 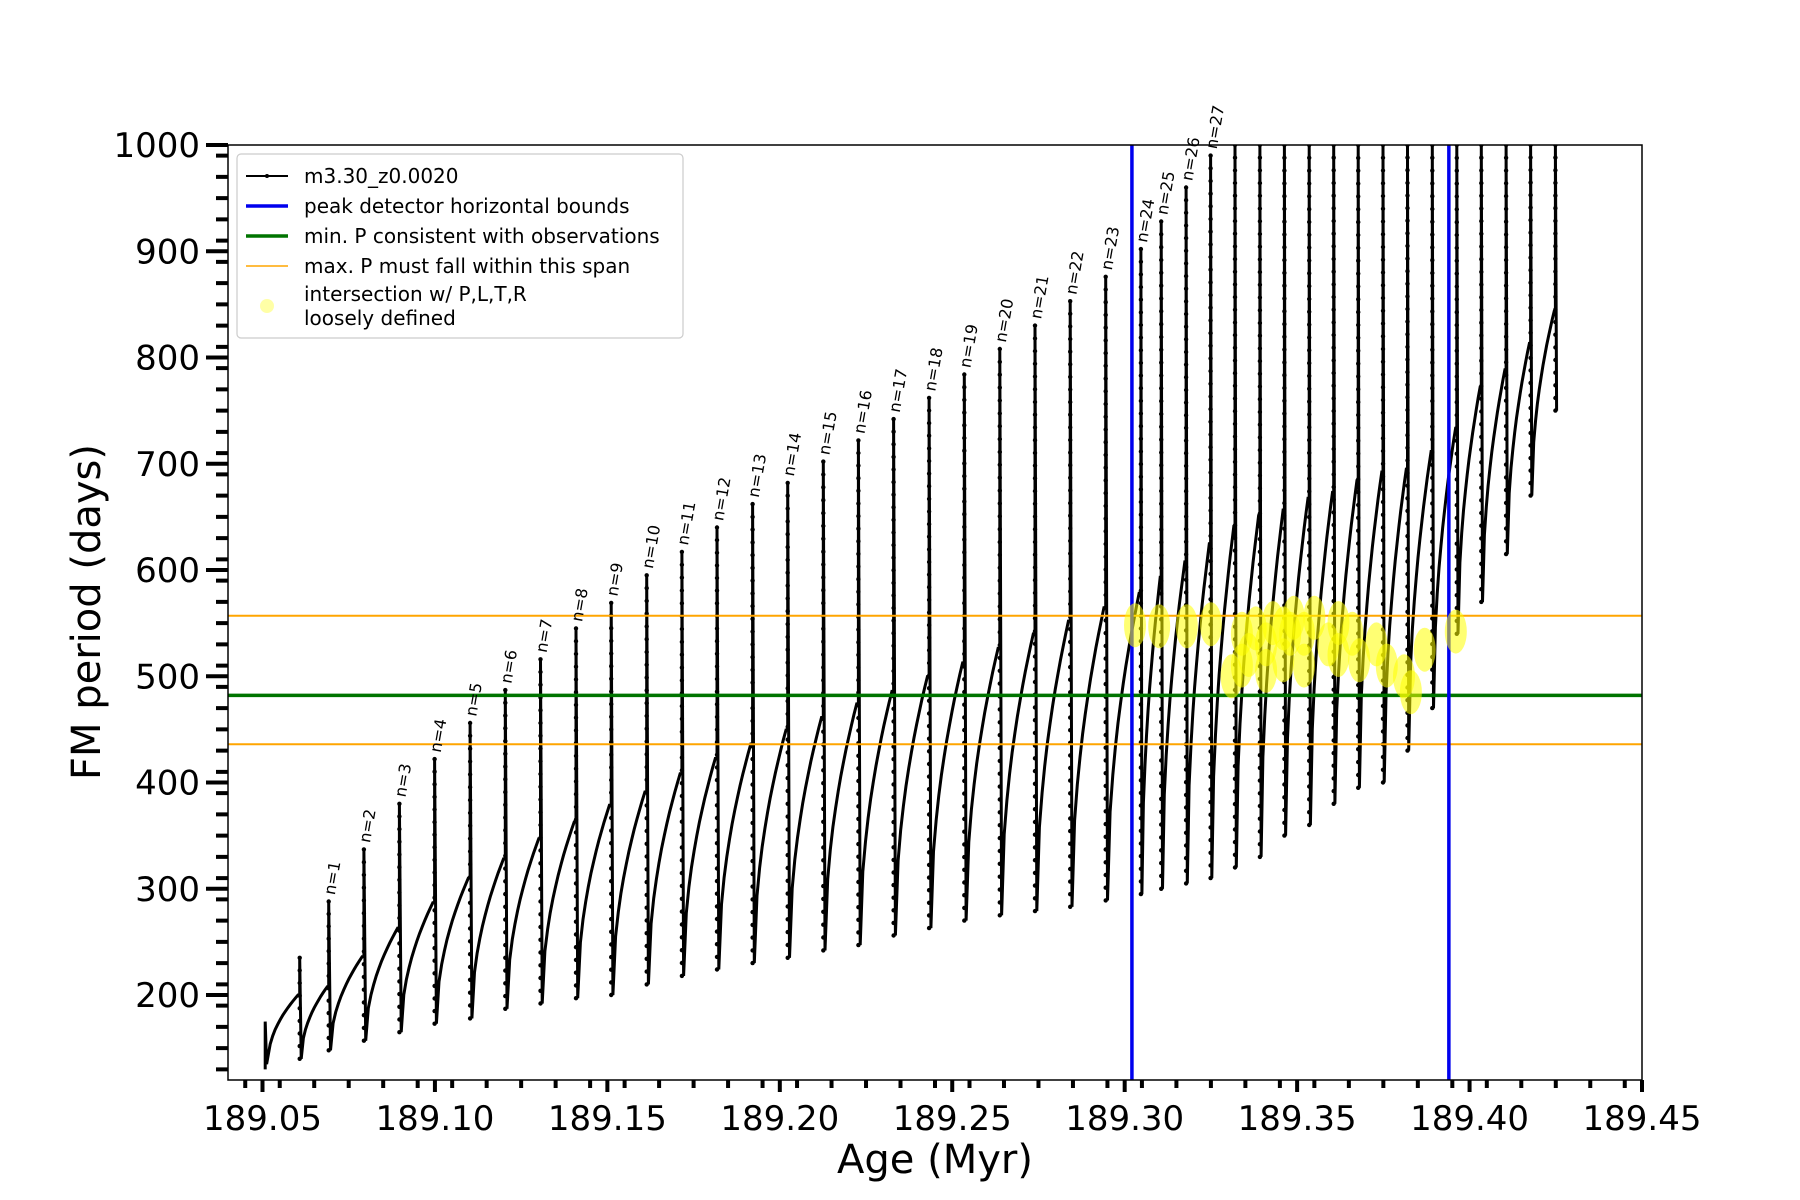 What do you see at coordinates (262, 1119) in the screenshot?
I see `x-tick-label: 189.05` at bounding box center [262, 1119].